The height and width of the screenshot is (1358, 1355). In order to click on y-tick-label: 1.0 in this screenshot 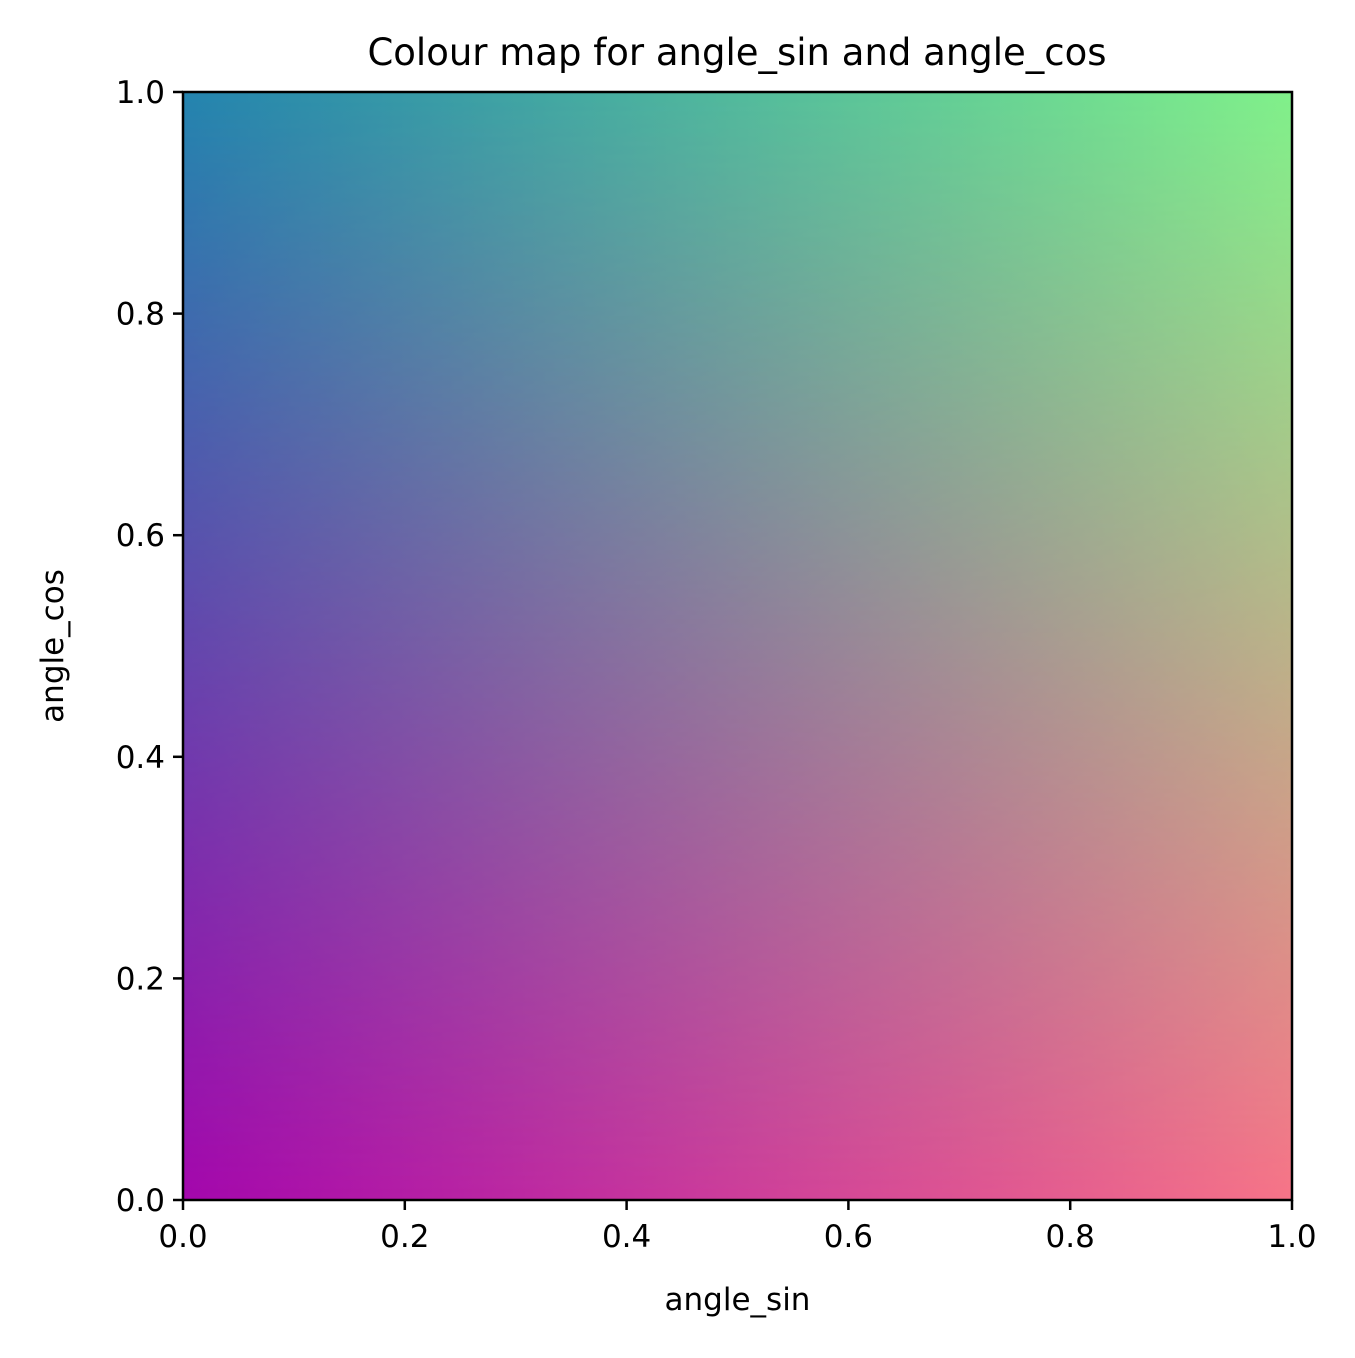, I will do `click(140, 93)`.